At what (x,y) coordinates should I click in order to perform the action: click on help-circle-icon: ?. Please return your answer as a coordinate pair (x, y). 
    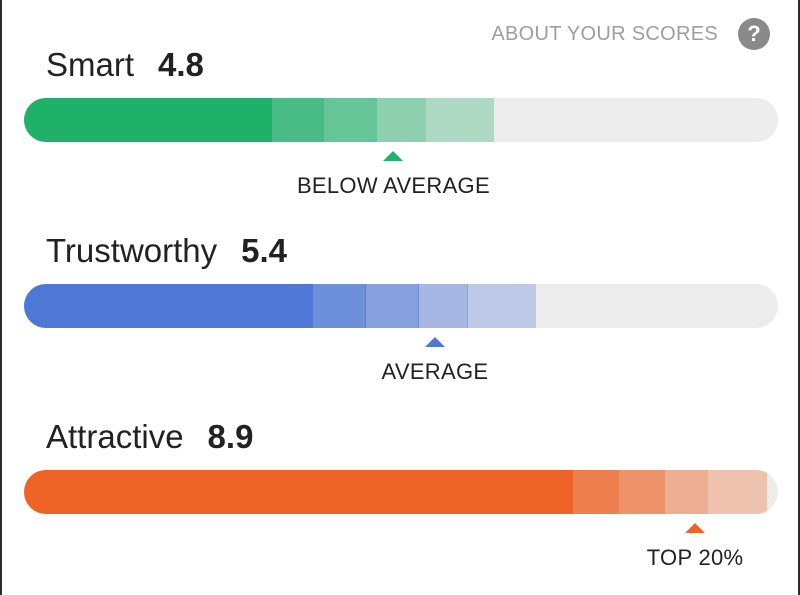
    Looking at the image, I should click on (754, 34).